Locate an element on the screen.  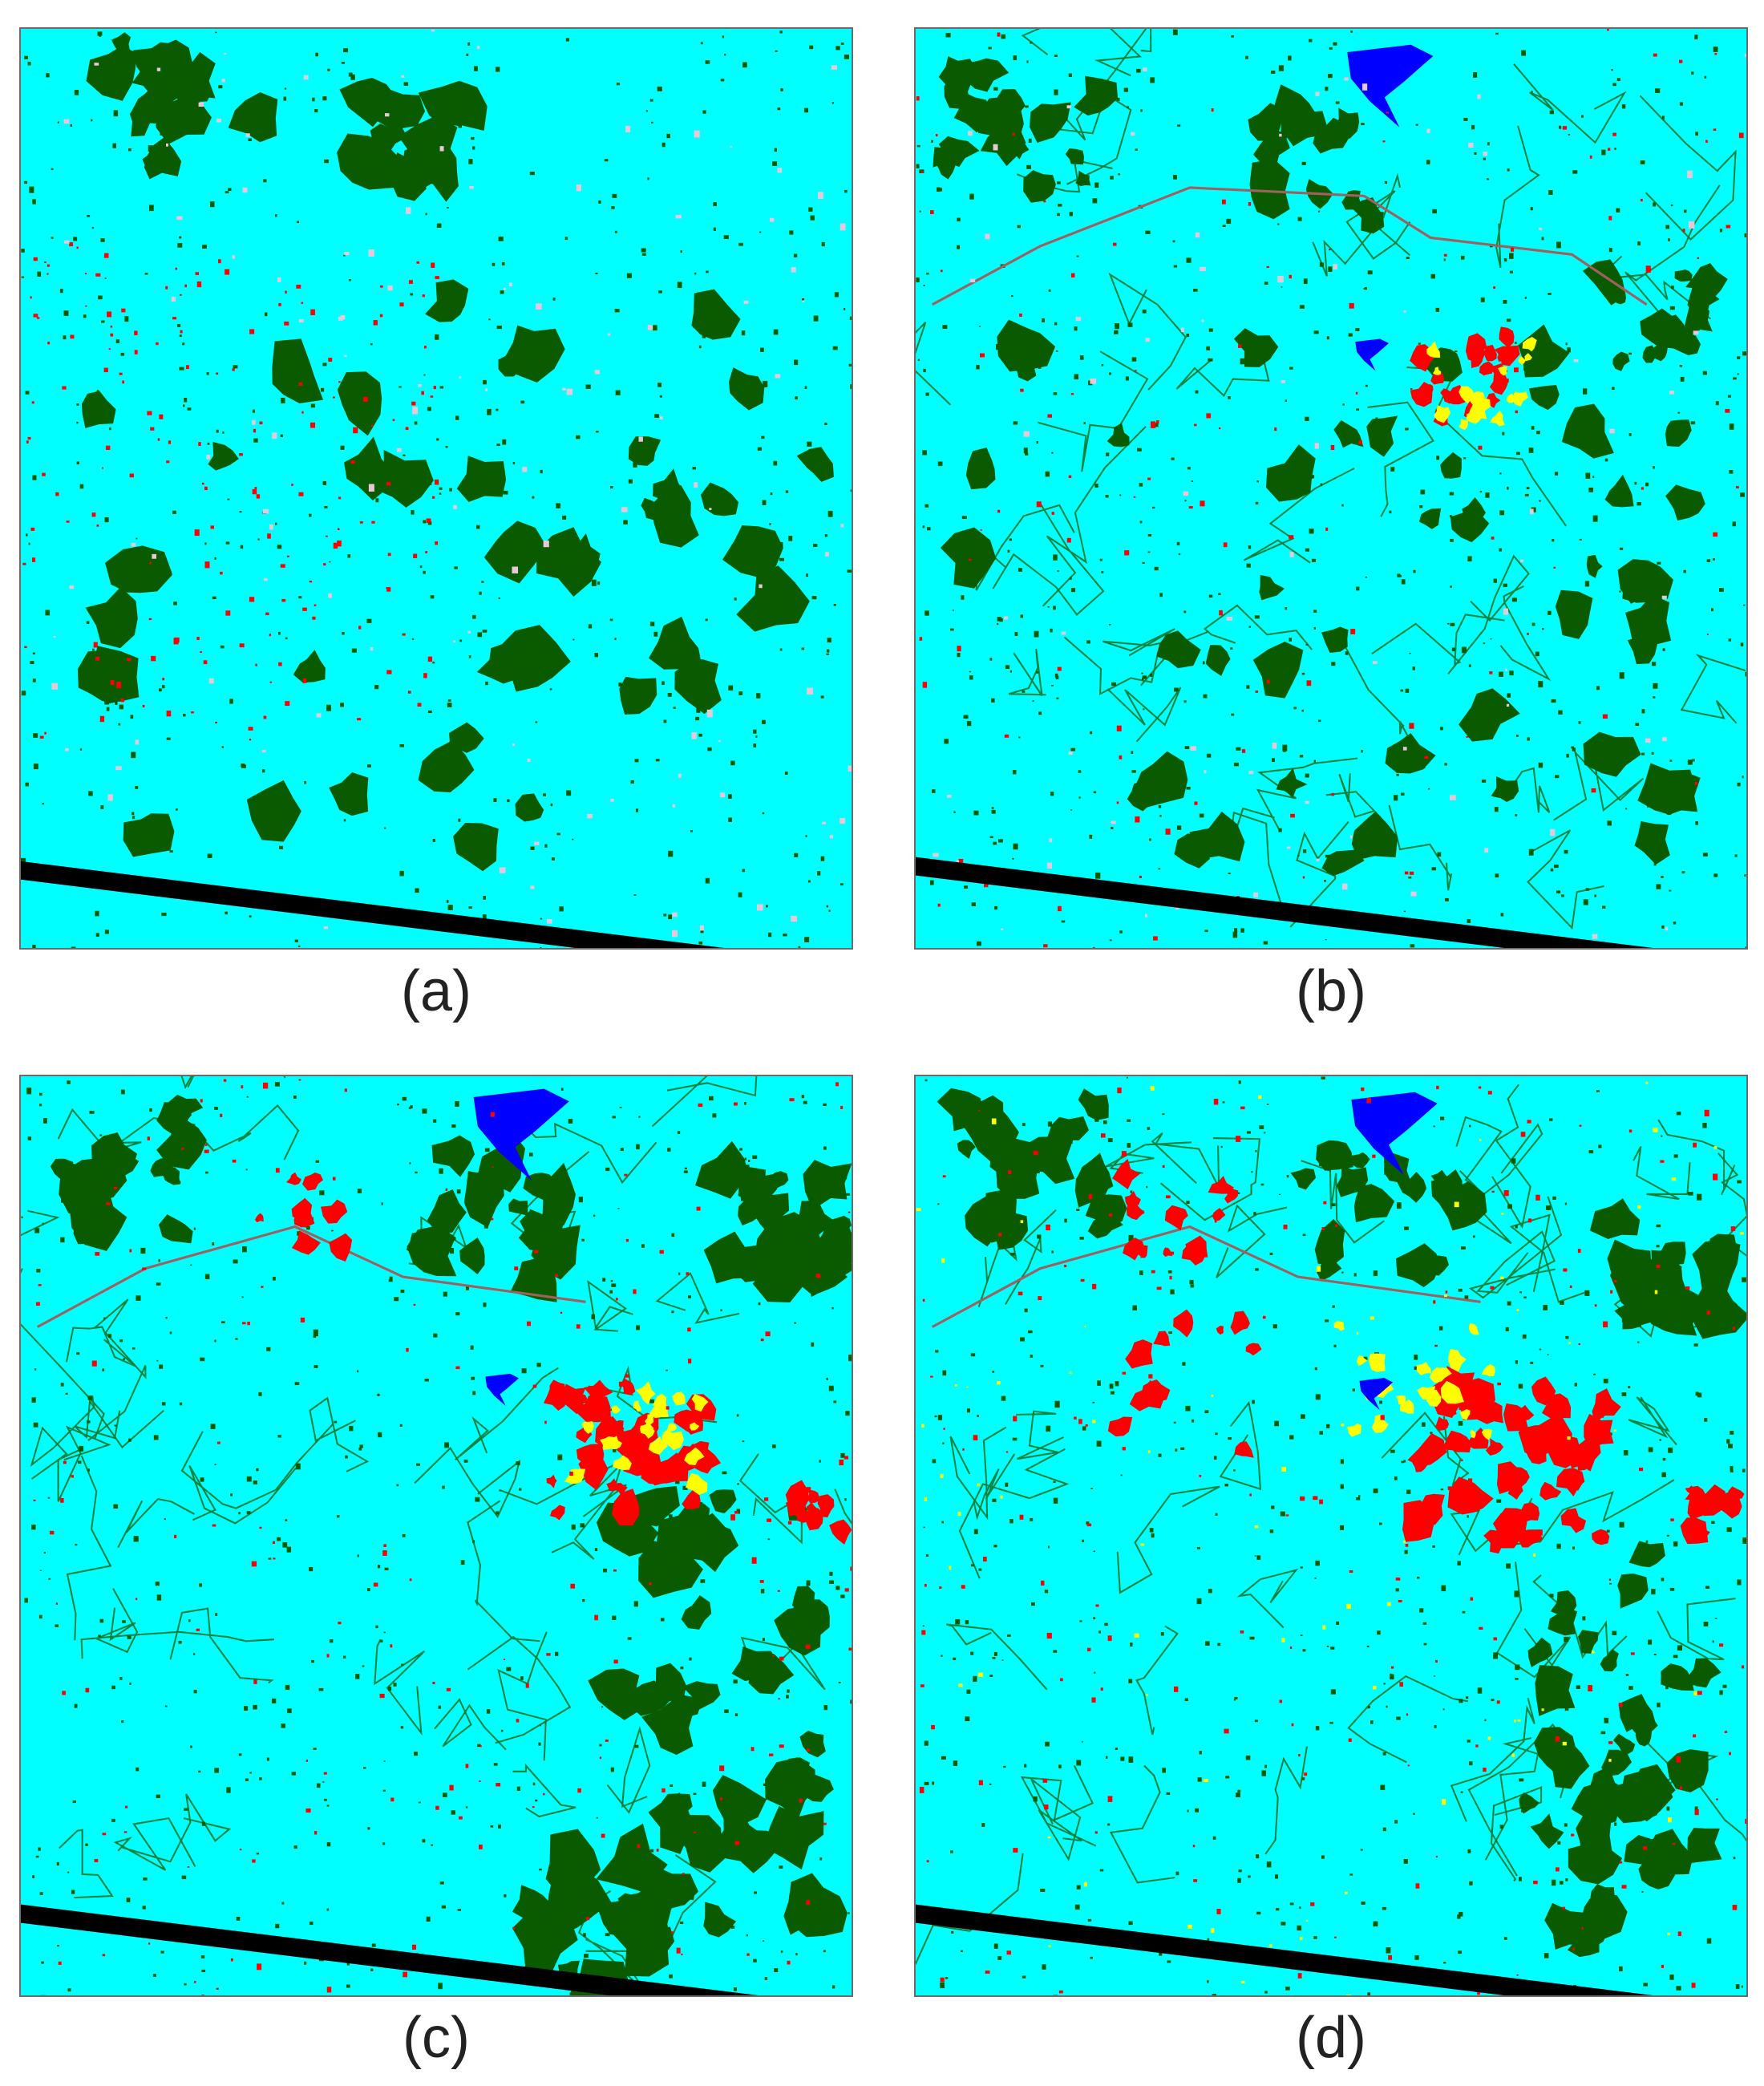
small-reservoir is located at coordinates (502, 1389).